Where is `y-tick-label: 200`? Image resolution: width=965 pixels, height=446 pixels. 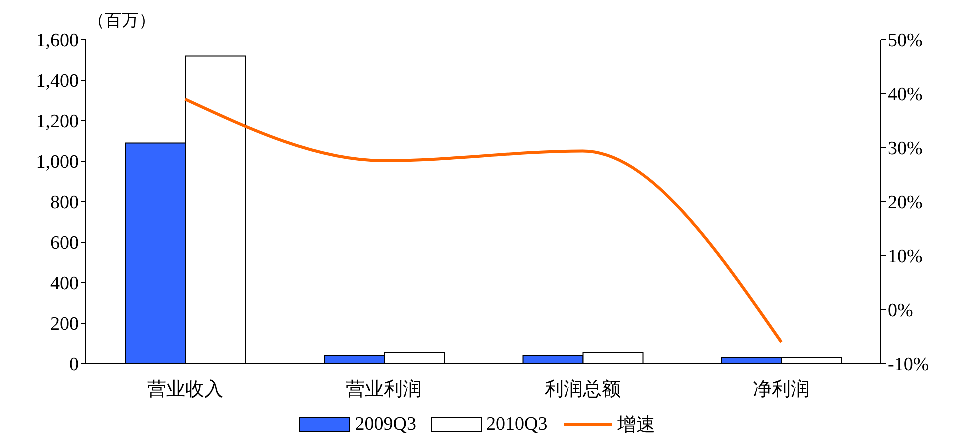 y-tick-label: 200 is located at coordinates (64, 325).